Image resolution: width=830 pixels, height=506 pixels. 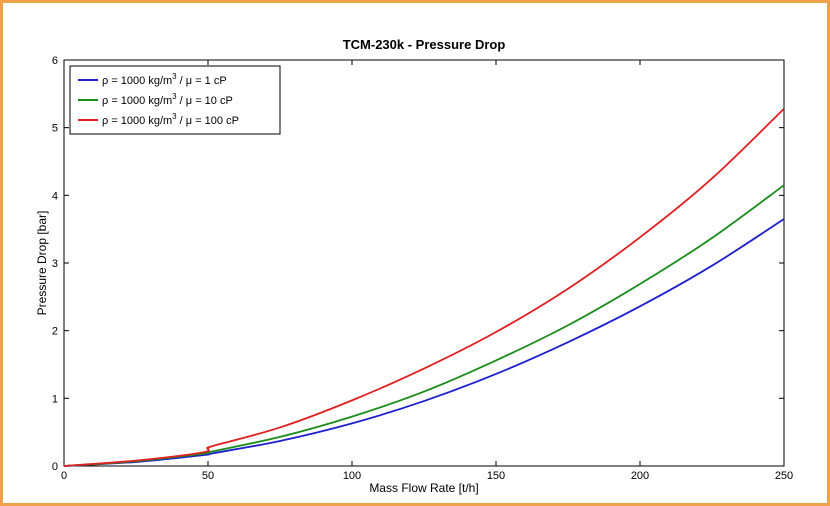 What do you see at coordinates (424, 44) in the screenshot?
I see `chart-title: TCM-230k - Pressure Drop` at bounding box center [424, 44].